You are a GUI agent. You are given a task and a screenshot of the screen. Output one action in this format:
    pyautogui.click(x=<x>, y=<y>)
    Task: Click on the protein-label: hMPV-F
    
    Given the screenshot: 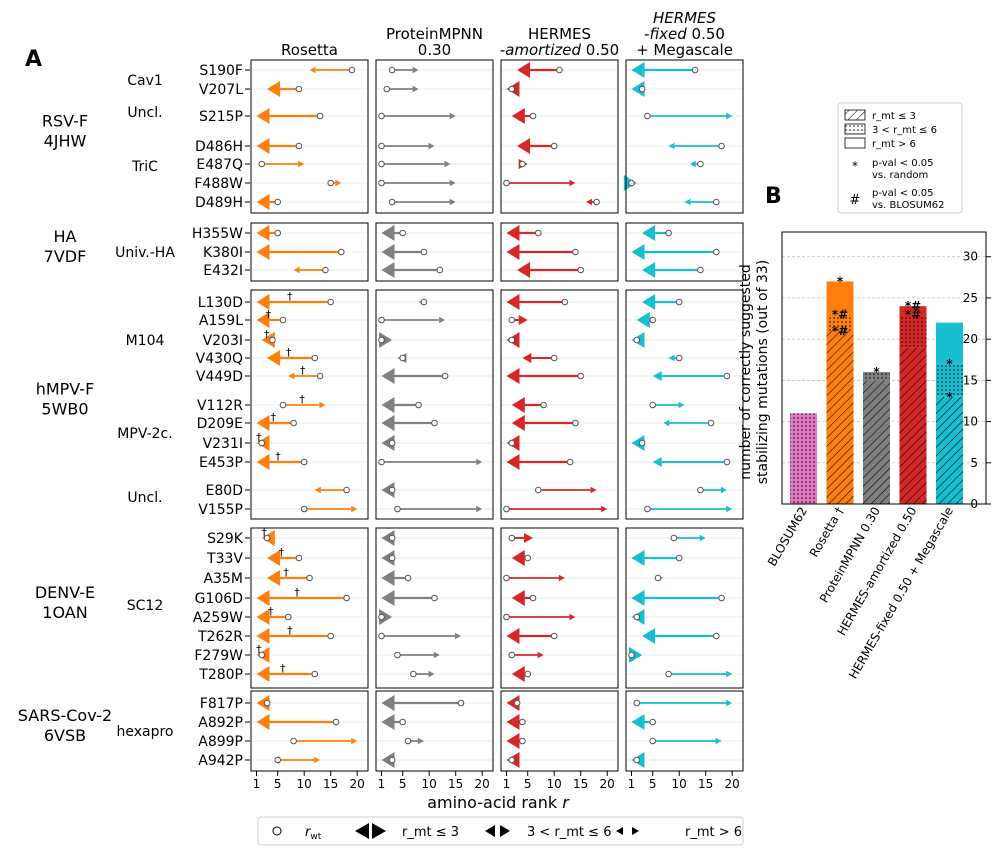 What is the action you would take?
    pyautogui.click(x=65, y=389)
    